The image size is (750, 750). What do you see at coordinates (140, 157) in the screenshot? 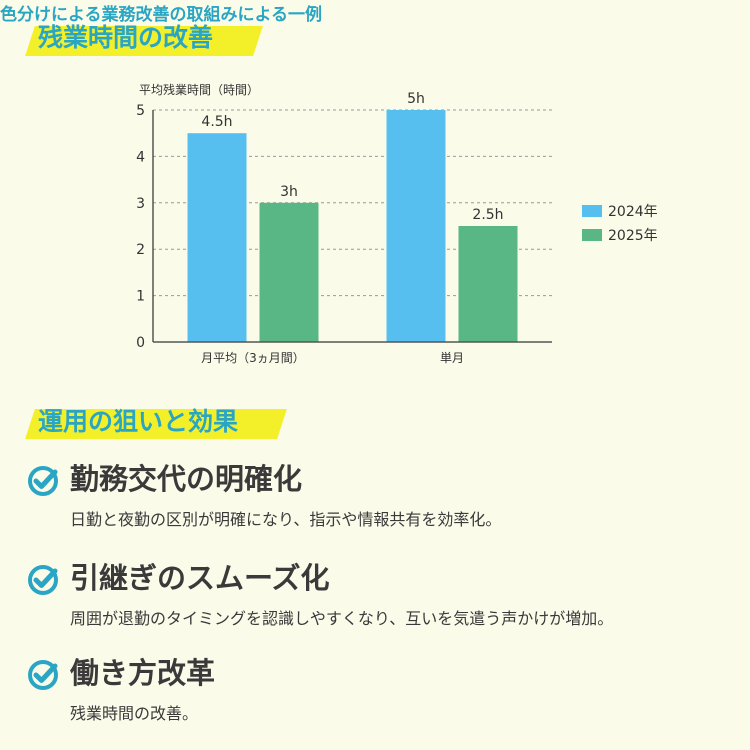
I see `y-tick-label: 4` at bounding box center [140, 157].